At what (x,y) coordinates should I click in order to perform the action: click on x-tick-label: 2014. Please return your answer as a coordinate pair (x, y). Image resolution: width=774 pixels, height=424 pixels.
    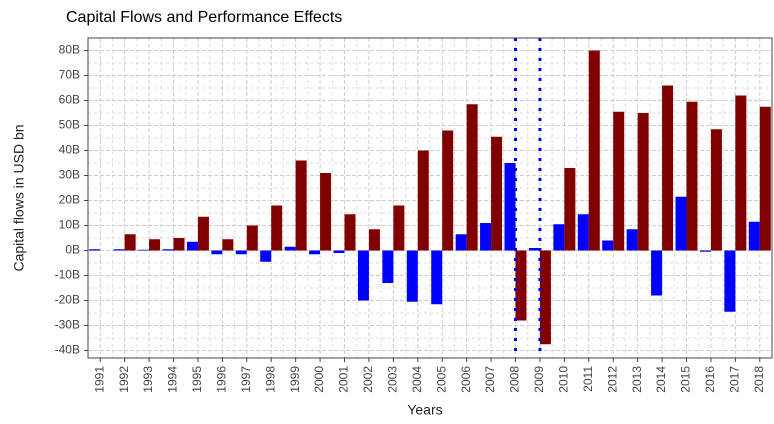
    Looking at the image, I should click on (661, 379).